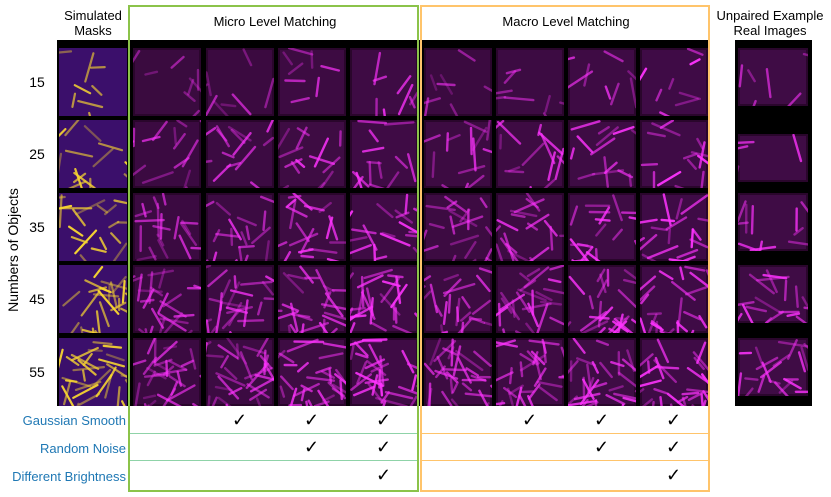 This screenshot has width=831, height=497. I want to click on micro-header: Micro Level Matching, so click(275, 21).